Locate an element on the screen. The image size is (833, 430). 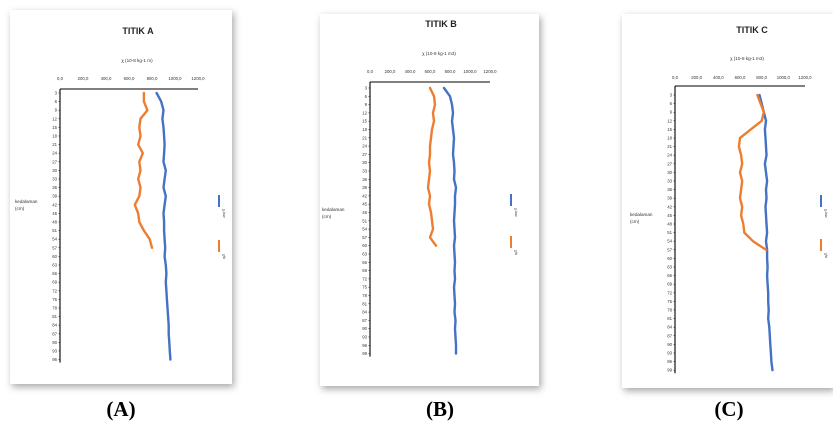
chart-2-y-tick-label: 48 is located at coordinates (669, 224).